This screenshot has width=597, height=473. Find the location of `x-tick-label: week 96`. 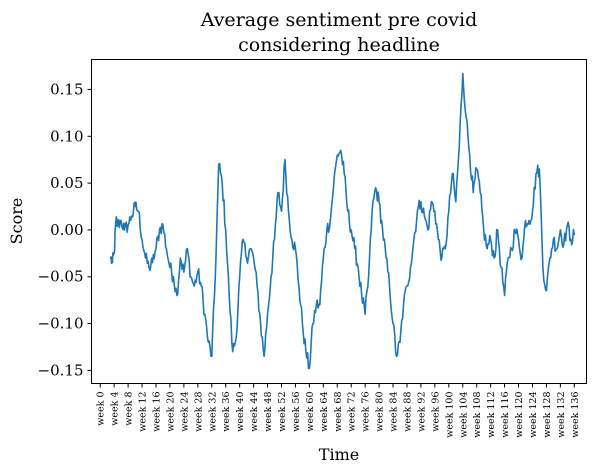

x-tick-label: week 96 is located at coordinates (435, 412).